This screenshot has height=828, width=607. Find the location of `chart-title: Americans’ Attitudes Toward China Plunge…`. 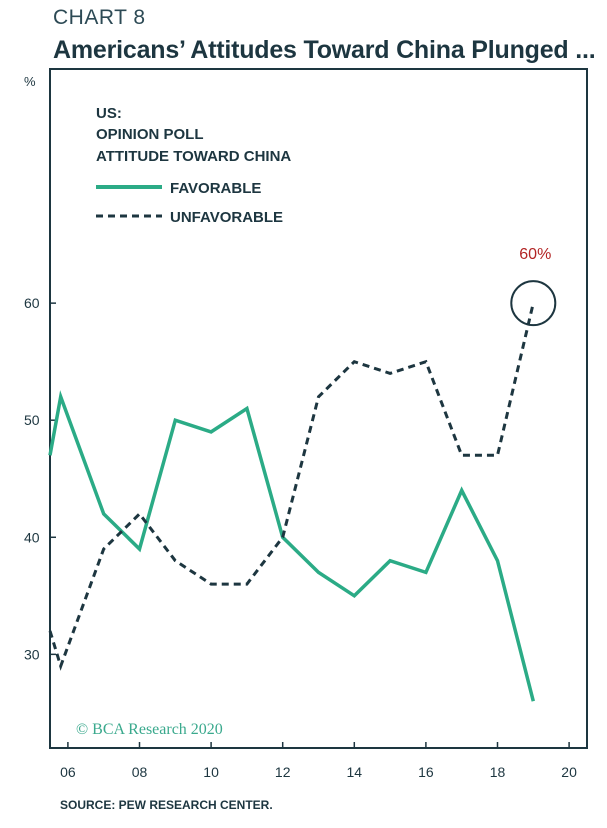

chart-title: Americans’ Attitudes Toward China Plunge… is located at coordinates (324, 50).